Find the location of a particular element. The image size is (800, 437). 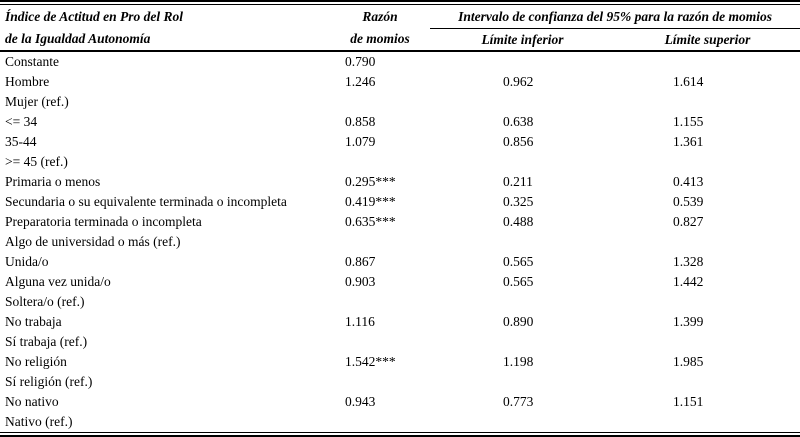

row-label: No trabaja is located at coordinates (33, 321).